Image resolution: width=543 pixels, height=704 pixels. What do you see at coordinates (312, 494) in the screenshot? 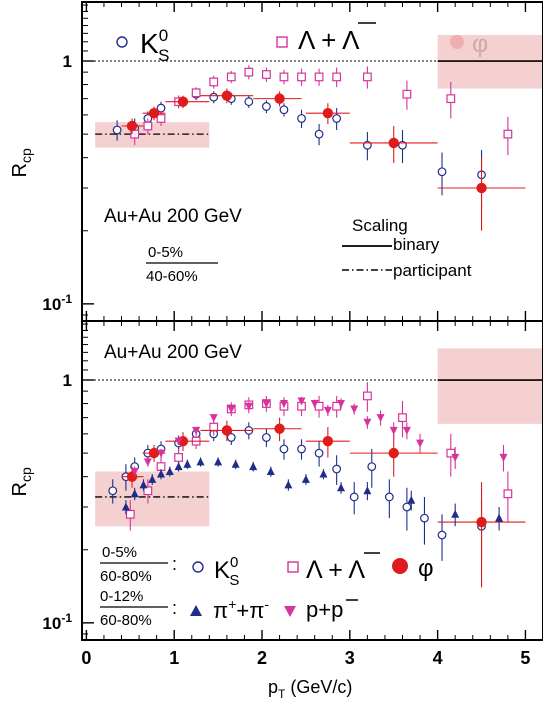
I see `bottom-series-pi-pi-` at bounding box center [312, 494].